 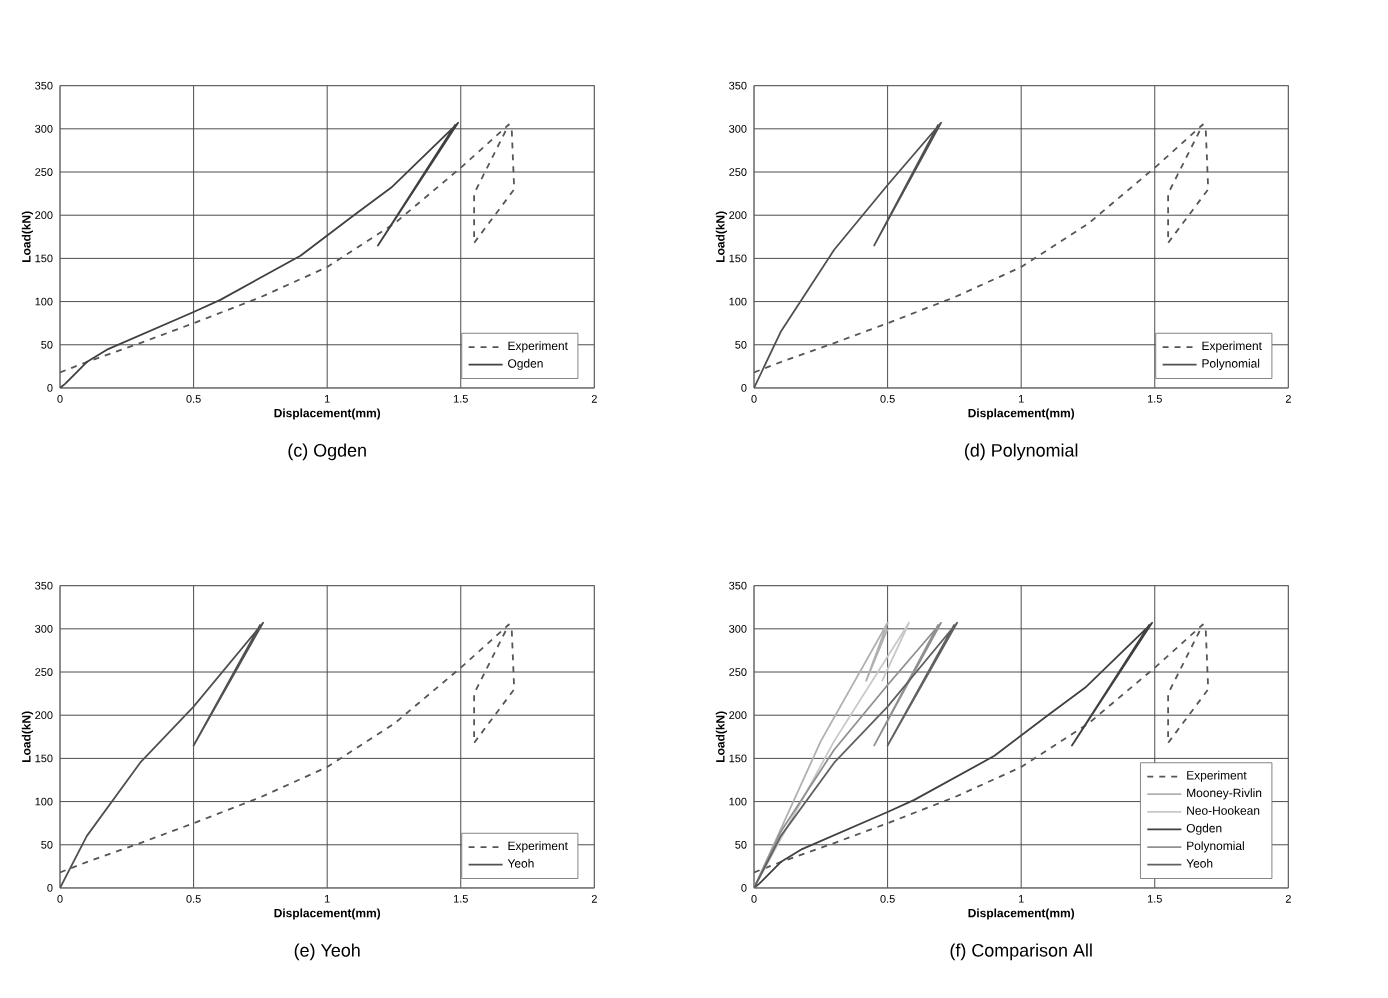 I want to click on text: (c) Ogden, so click(x=327, y=452).